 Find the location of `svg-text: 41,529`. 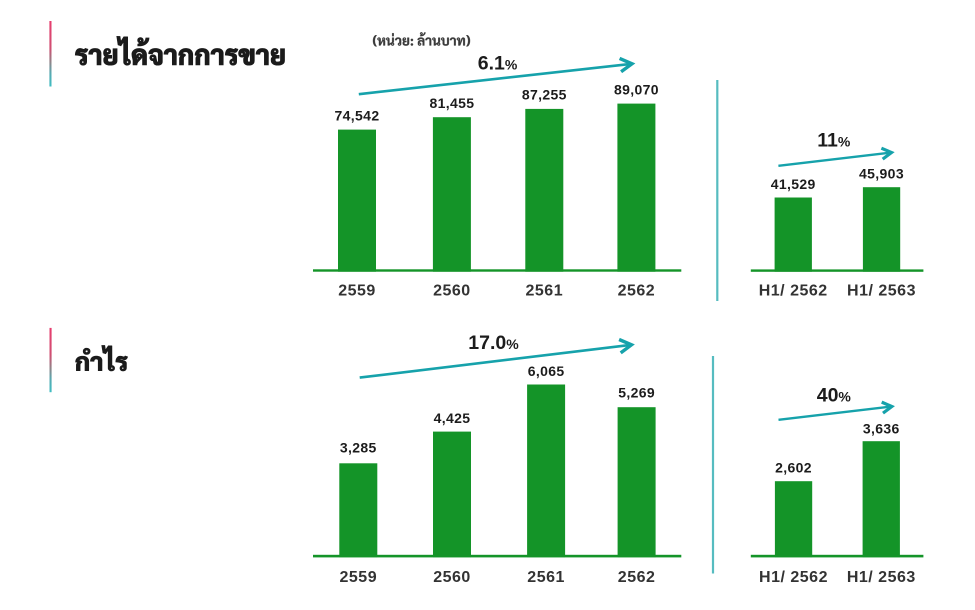

svg-text: 41,529 is located at coordinates (793, 184).